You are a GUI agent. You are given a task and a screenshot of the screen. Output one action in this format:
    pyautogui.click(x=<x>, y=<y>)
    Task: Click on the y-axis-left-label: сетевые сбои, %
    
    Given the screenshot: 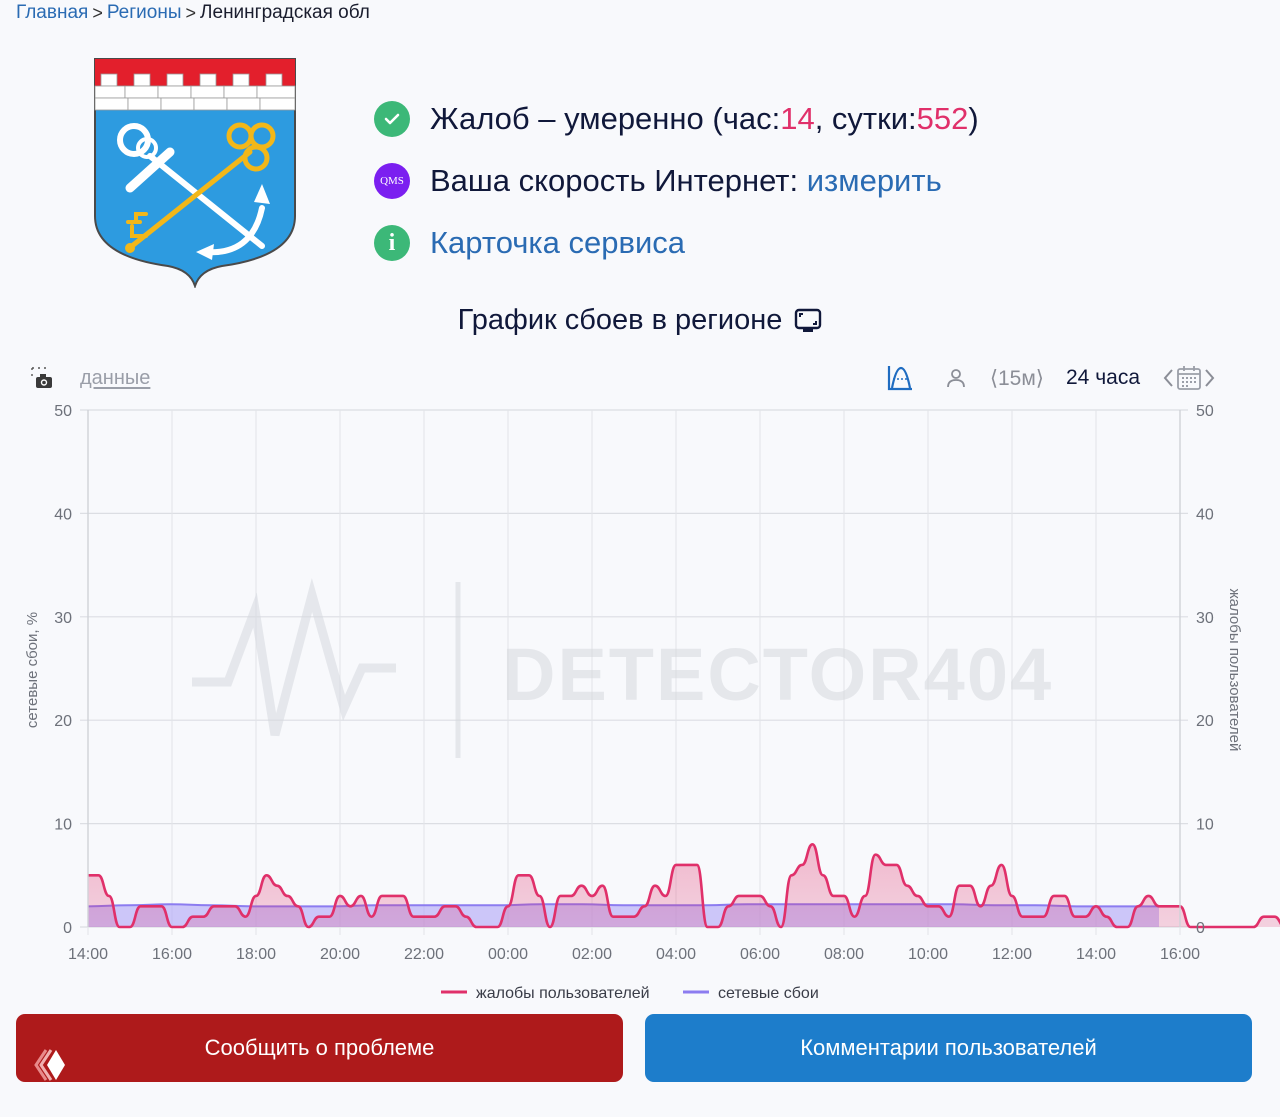 What is the action you would take?
    pyautogui.click(x=32, y=670)
    